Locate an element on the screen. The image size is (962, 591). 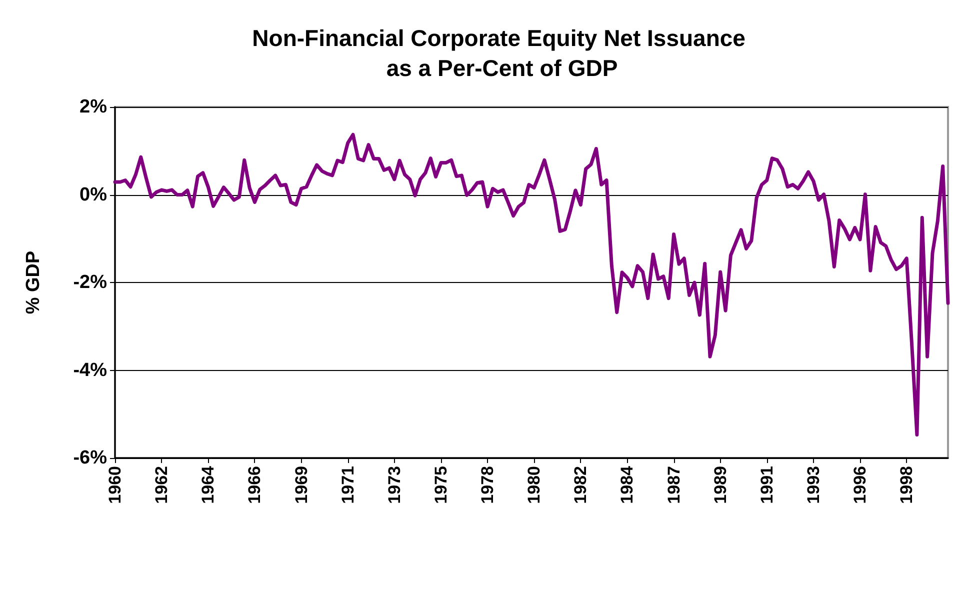
x-tick-label: 1984 is located at coordinates (627, 484).